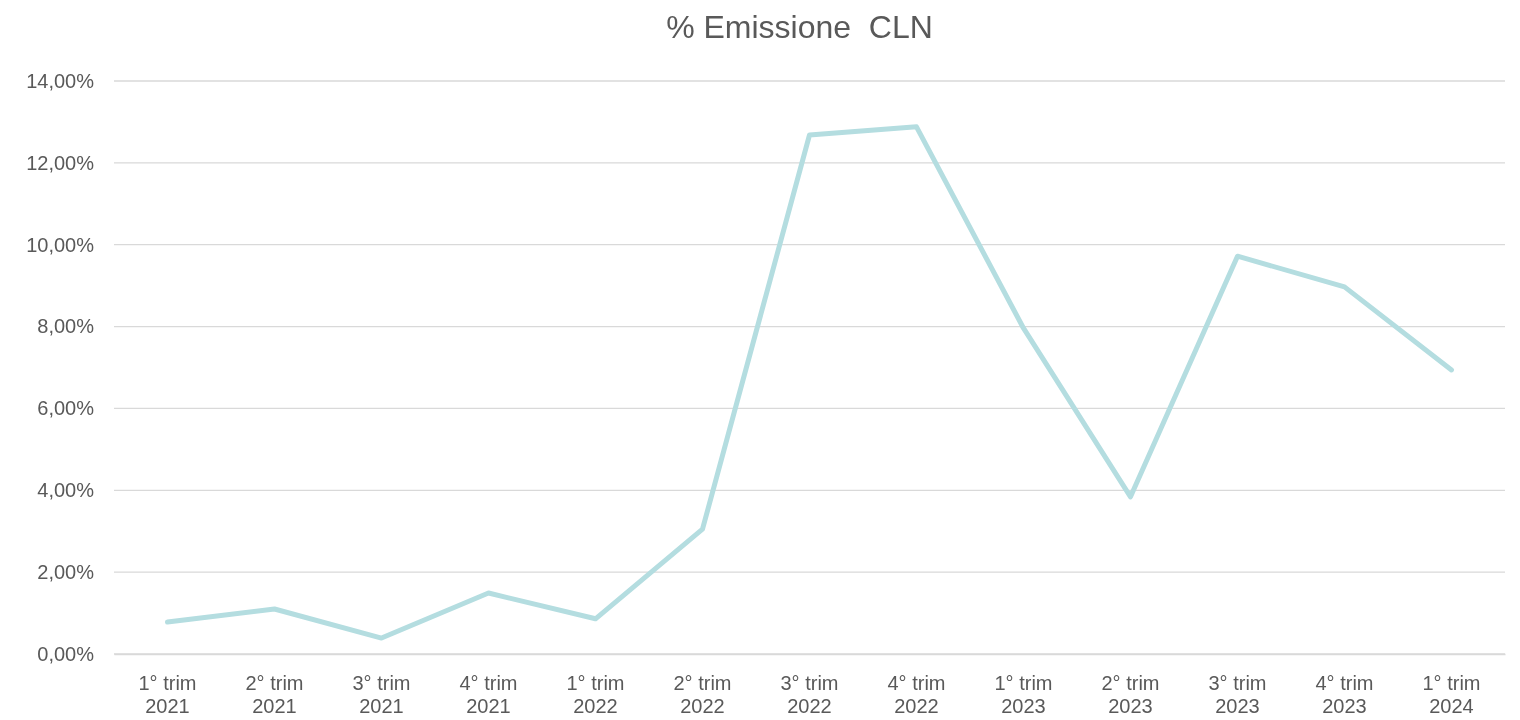 This screenshot has width=1520, height=720. Describe the element at coordinates (488, 695) in the screenshot. I see `x-tick-label: 4° trim 2021` at that location.